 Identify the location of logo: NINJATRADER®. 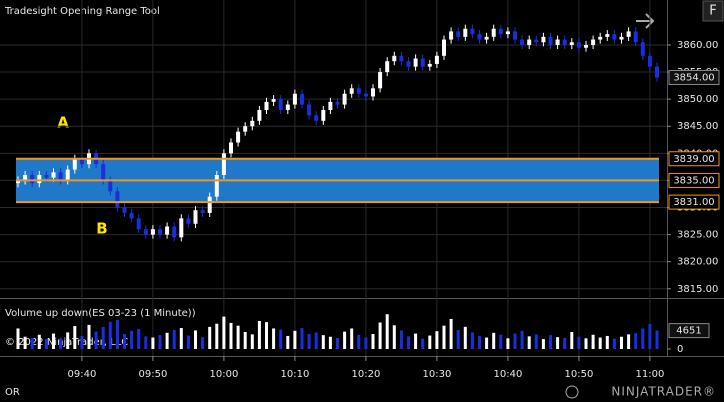
(663, 392).